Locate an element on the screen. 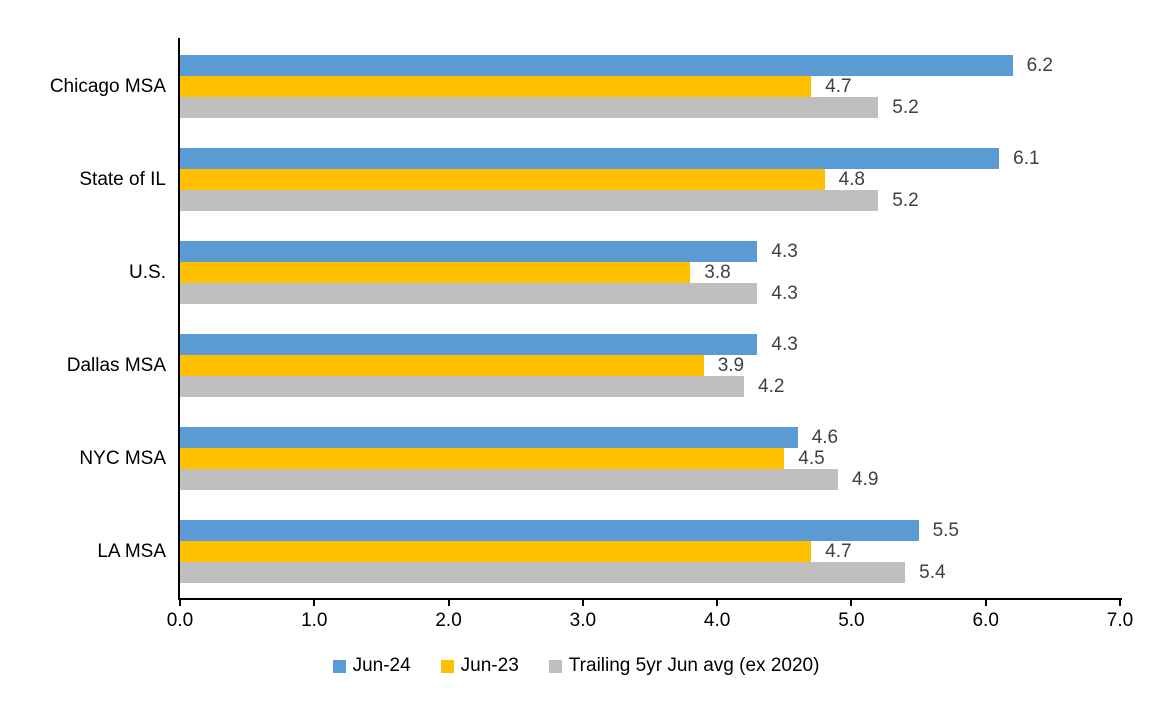  legend-item: Jun-24 is located at coordinates (371, 666).